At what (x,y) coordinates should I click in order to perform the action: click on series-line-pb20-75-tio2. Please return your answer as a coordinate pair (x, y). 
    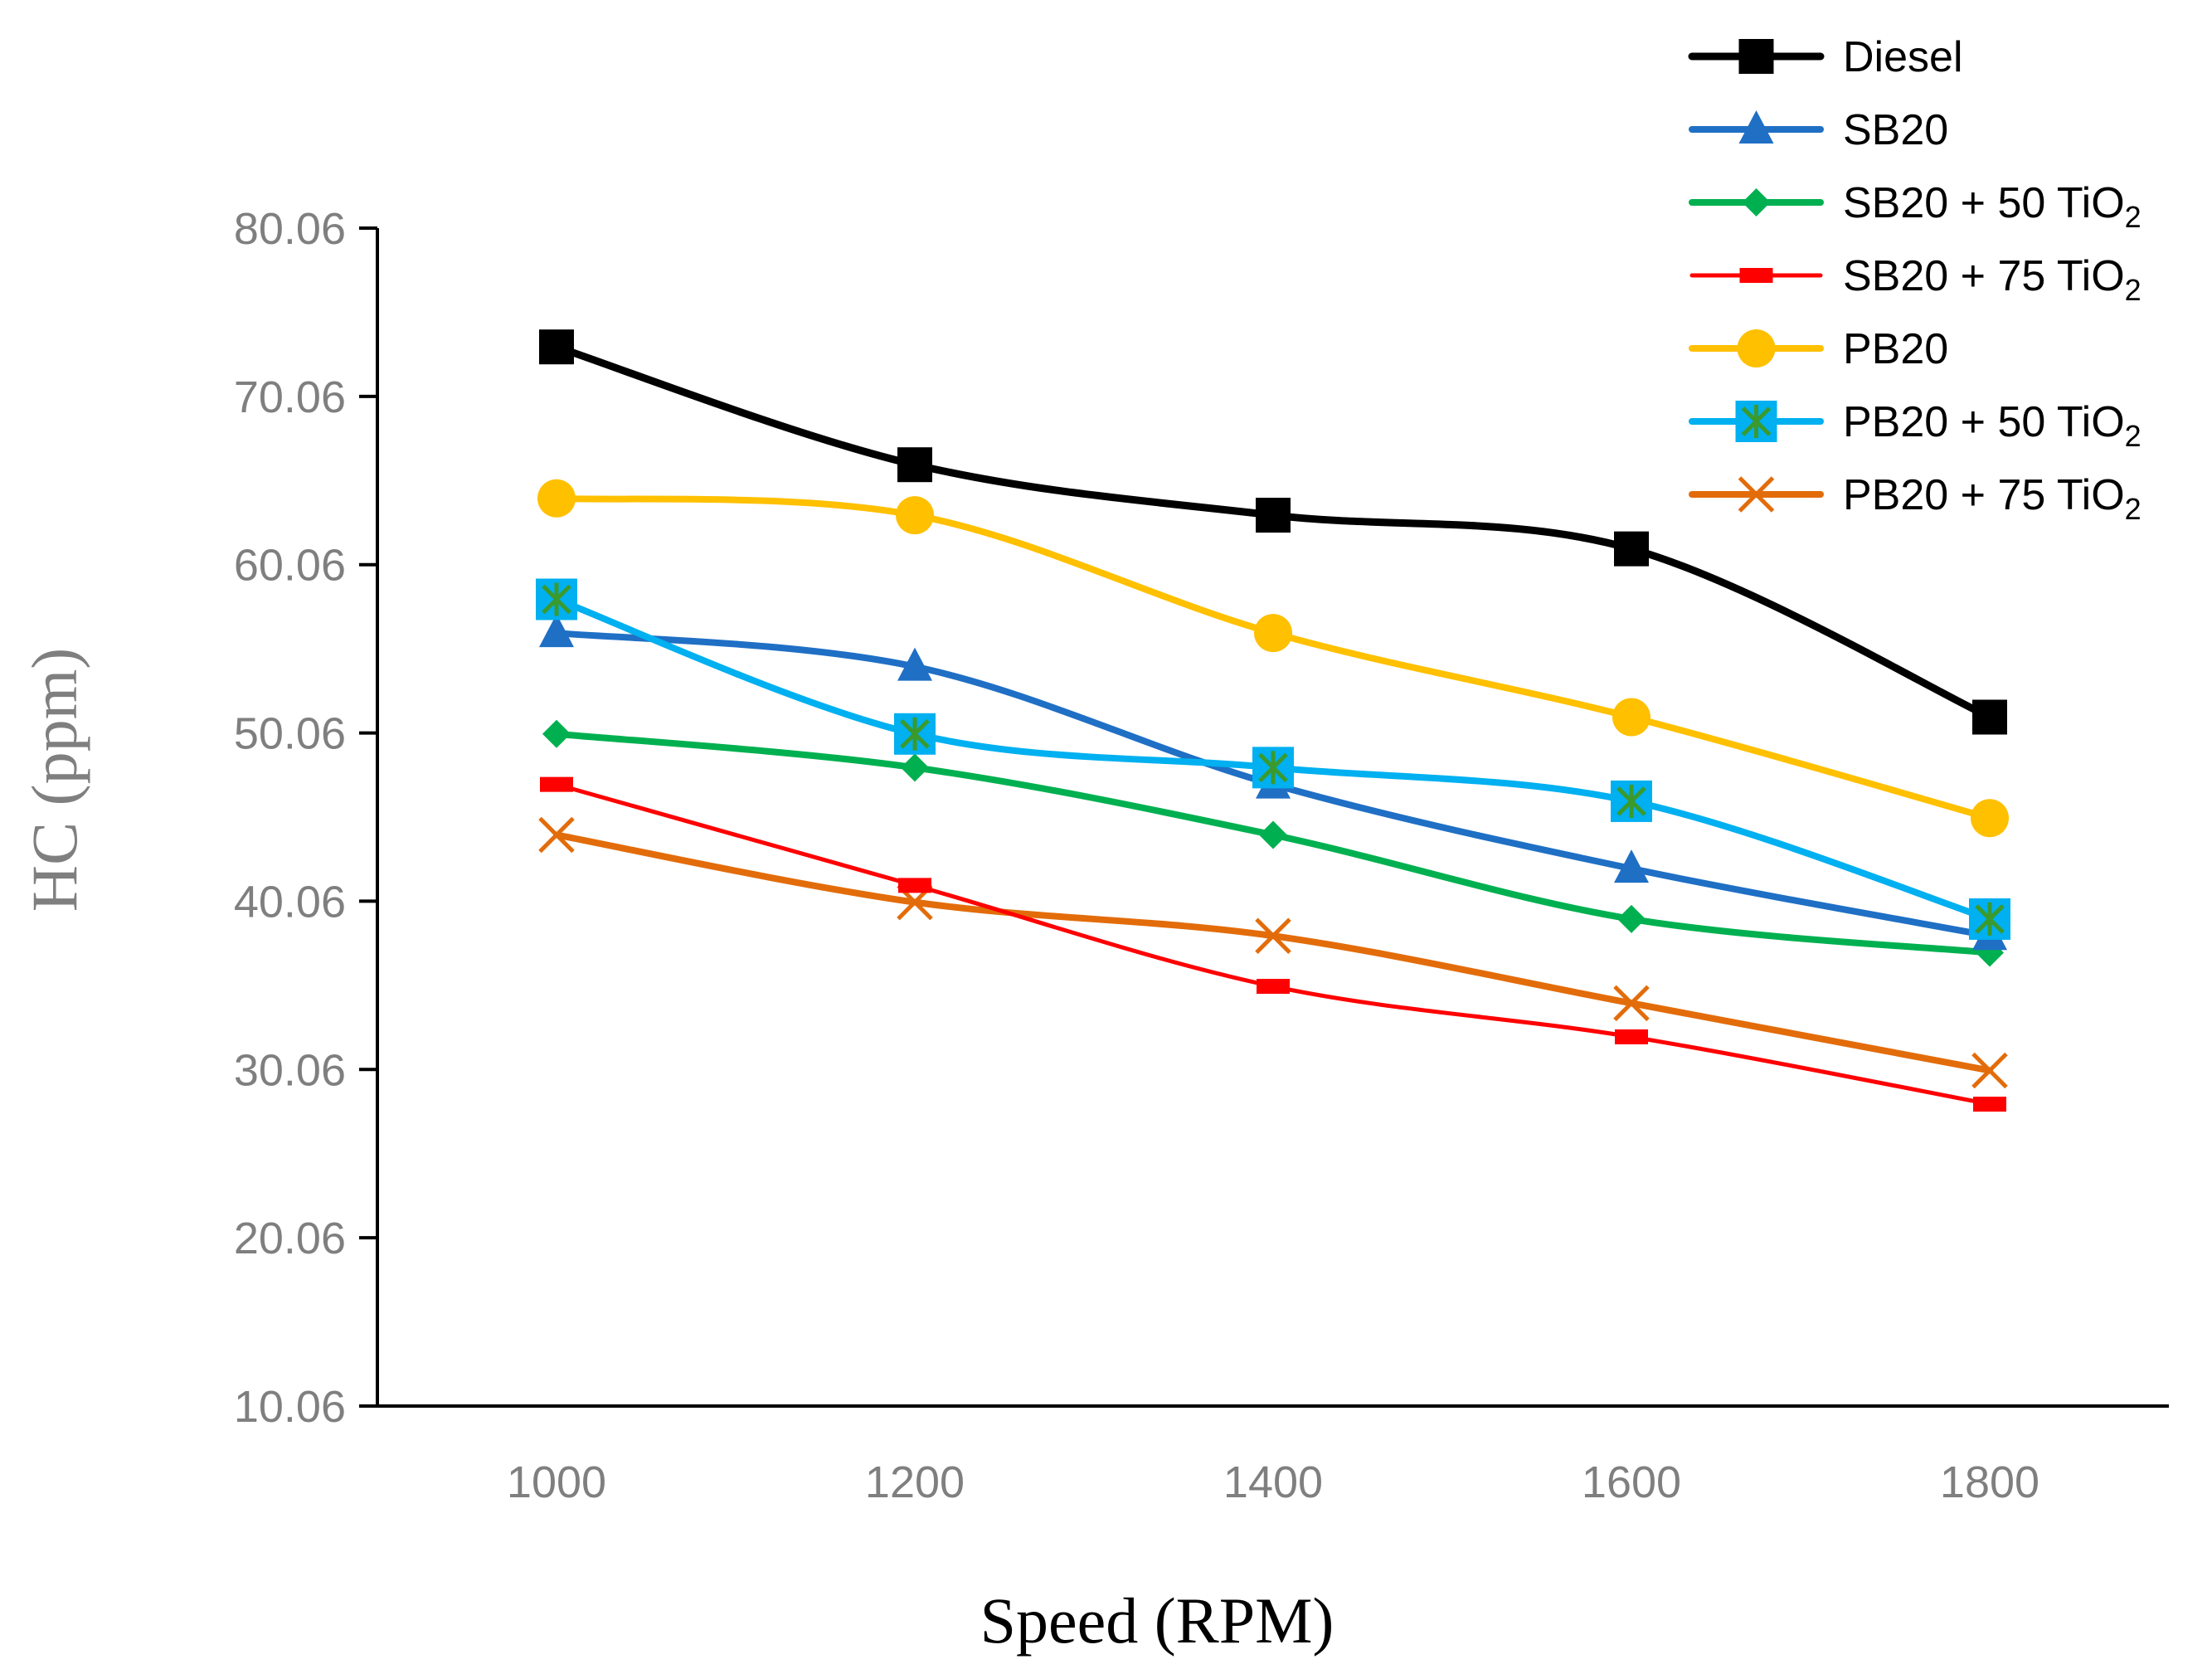
    Looking at the image, I should click on (1273, 952).